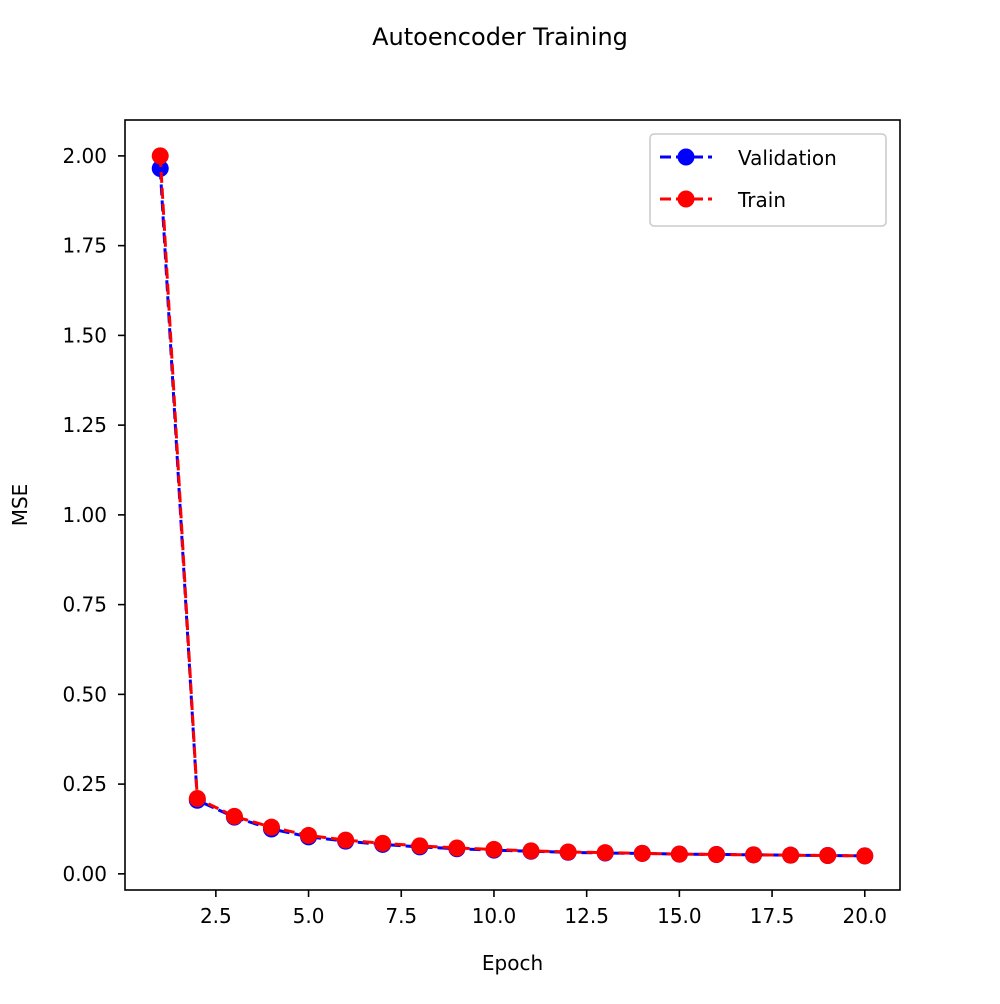  Describe the element at coordinates (84, 694) in the screenshot. I see `y-tick-label: 0.50` at that location.